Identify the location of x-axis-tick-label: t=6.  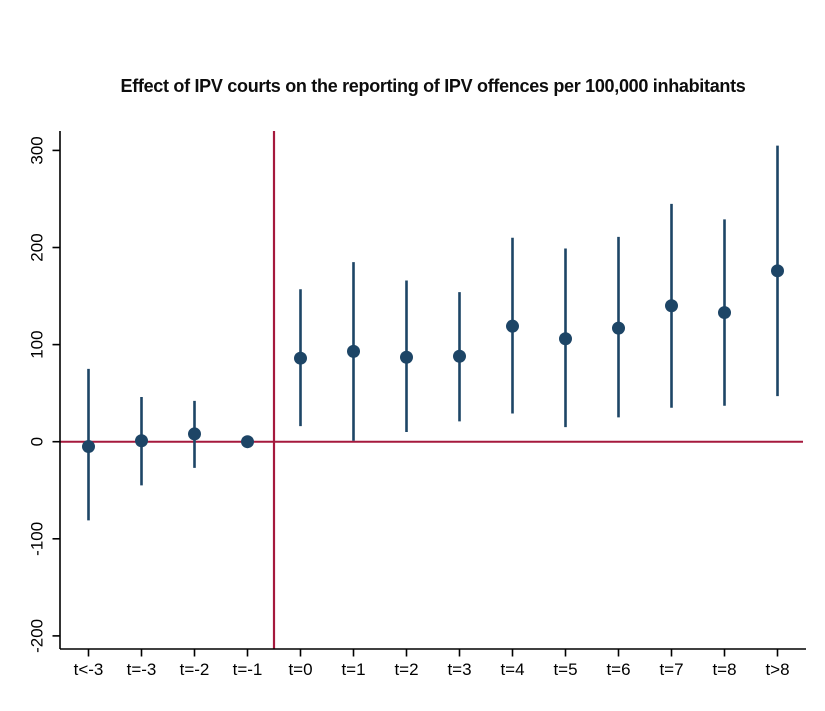
(618, 669).